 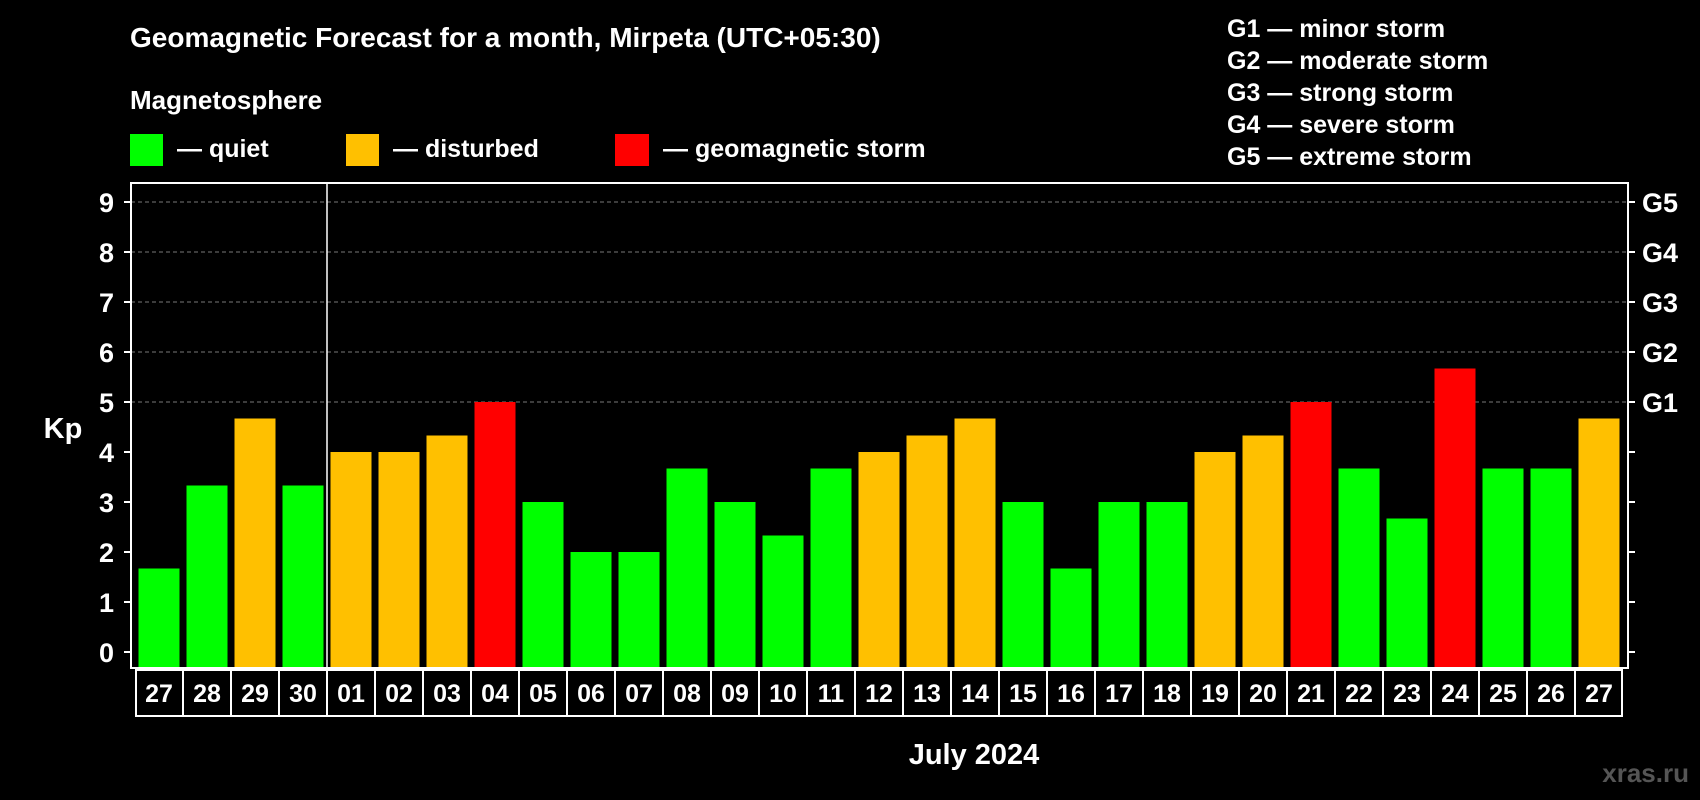 I want to click on legend: — quiet — disturbed — geomagnetic storm, so click(x=528, y=150).